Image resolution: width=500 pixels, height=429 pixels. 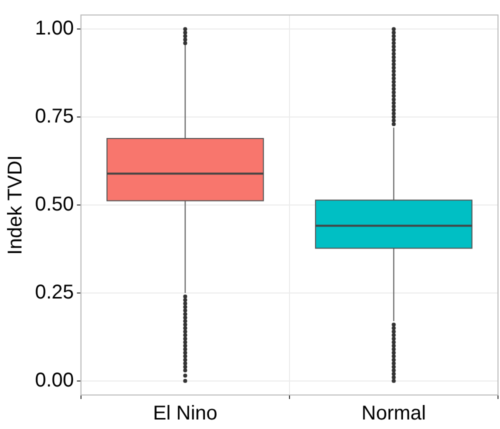 What do you see at coordinates (54, 29) in the screenshot?
I see `y-tick-label: 1.00` at bounding box center [54, 29].